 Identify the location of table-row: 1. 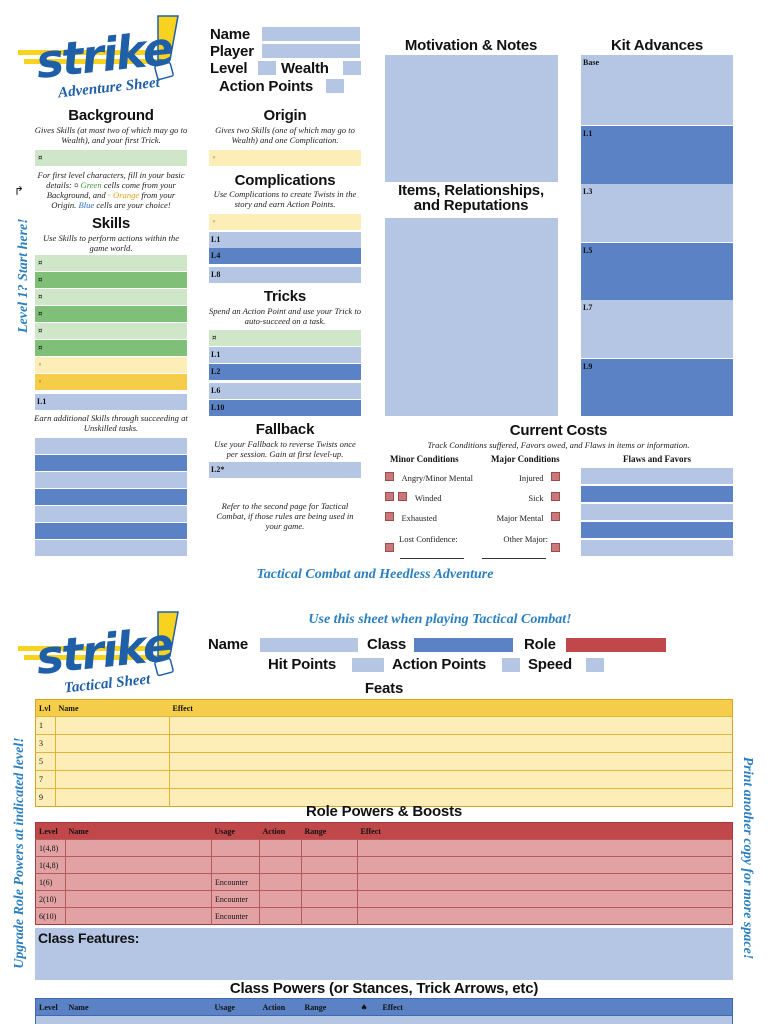
(384, 725).